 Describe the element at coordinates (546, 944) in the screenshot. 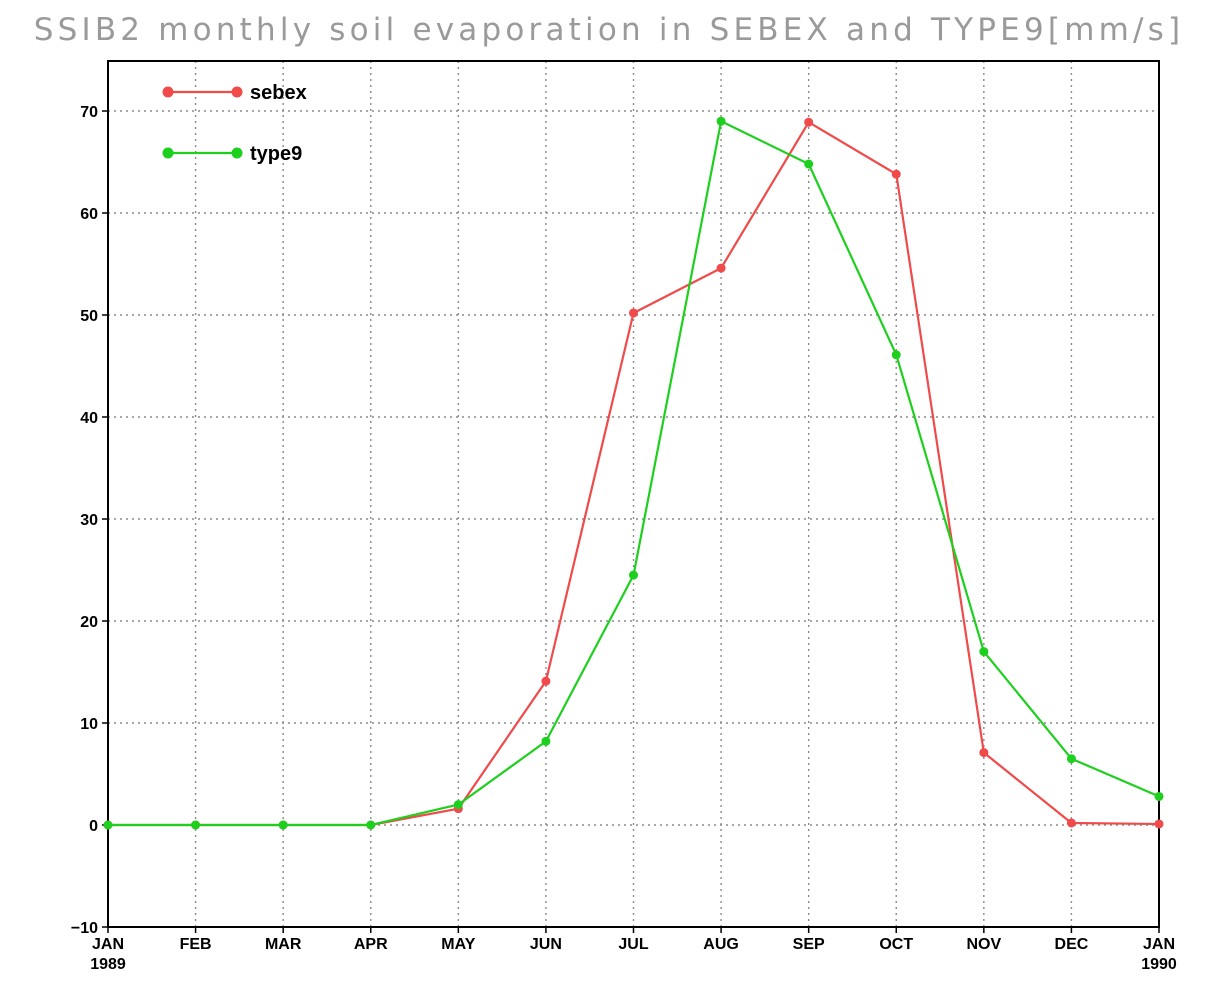

I see `x-tick-label: JUN` at that location.